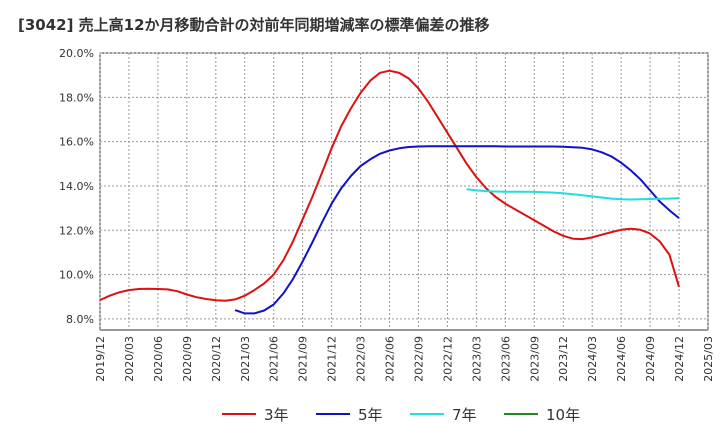  What do you see at coordinates (76, 275) in the screenshot?
I see `y-tick-label: 10.0%` at bounding box center [76, 275].